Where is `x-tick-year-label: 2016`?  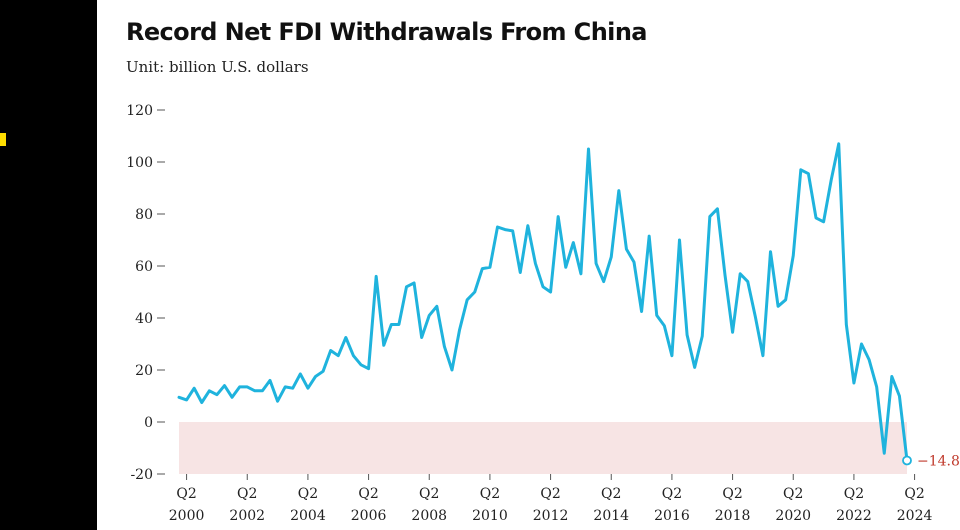
x-tick-year-label: 2016 is located at coordinates (672, 516).